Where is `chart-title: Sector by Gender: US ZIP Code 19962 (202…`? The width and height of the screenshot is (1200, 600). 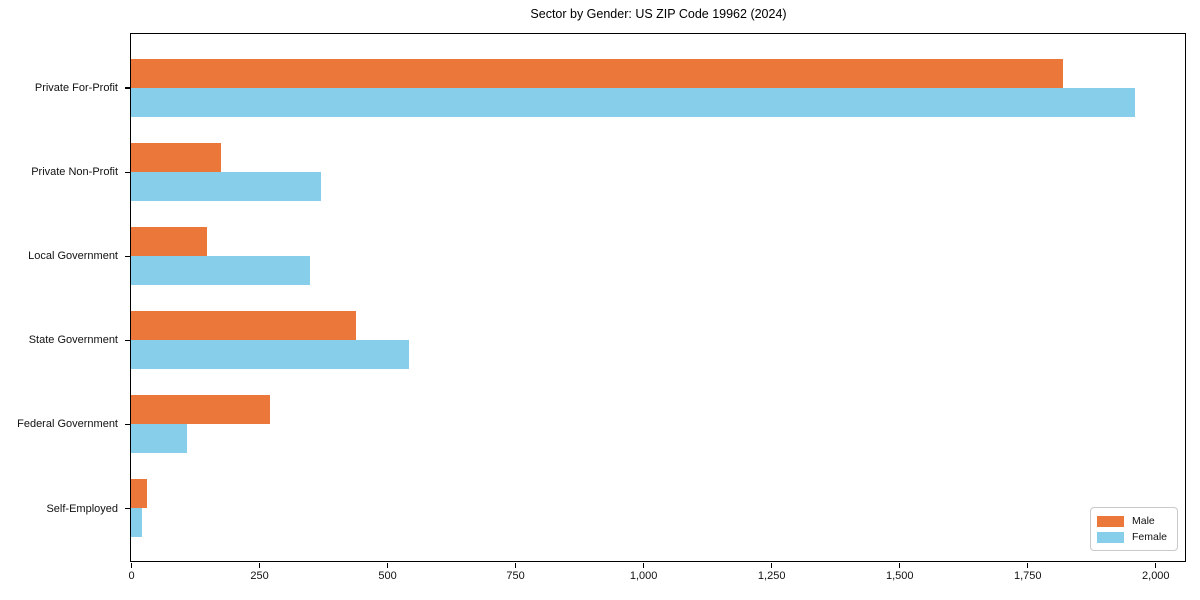
chart-title: Sector by Gender: US ZIP Code 19962 (202… is located at coordinates (658, 14).